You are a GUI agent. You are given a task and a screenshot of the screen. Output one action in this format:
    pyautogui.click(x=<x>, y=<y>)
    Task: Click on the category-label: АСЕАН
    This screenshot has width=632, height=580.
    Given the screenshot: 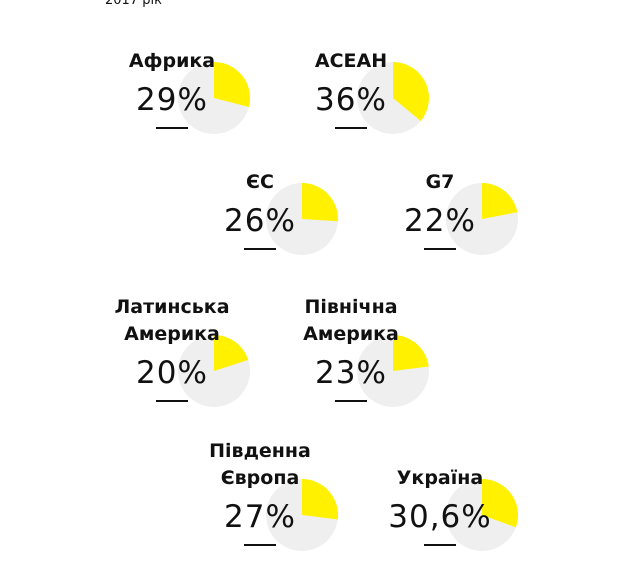 What is the action you would take?
    pyautogui.click(x=351, y=61)
    